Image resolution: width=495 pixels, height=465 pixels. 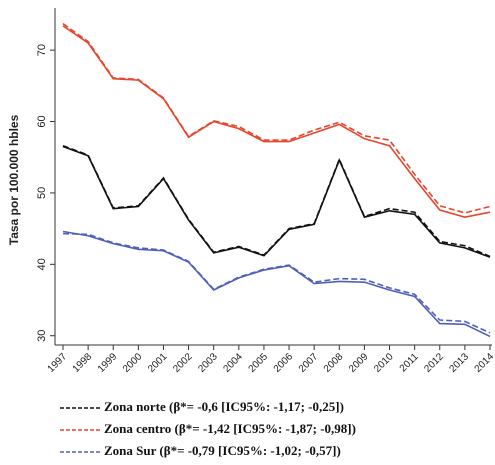 I want to click on x-tick-label: 2008, so click(x=334, y=363).